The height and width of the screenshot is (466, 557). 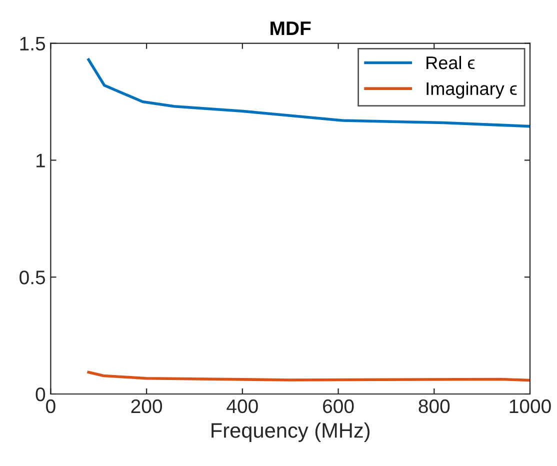 What do you see at coordinates (290, 28) in the screenshot?
I see `chart-title: MDF` at bounding box center [290, 28].